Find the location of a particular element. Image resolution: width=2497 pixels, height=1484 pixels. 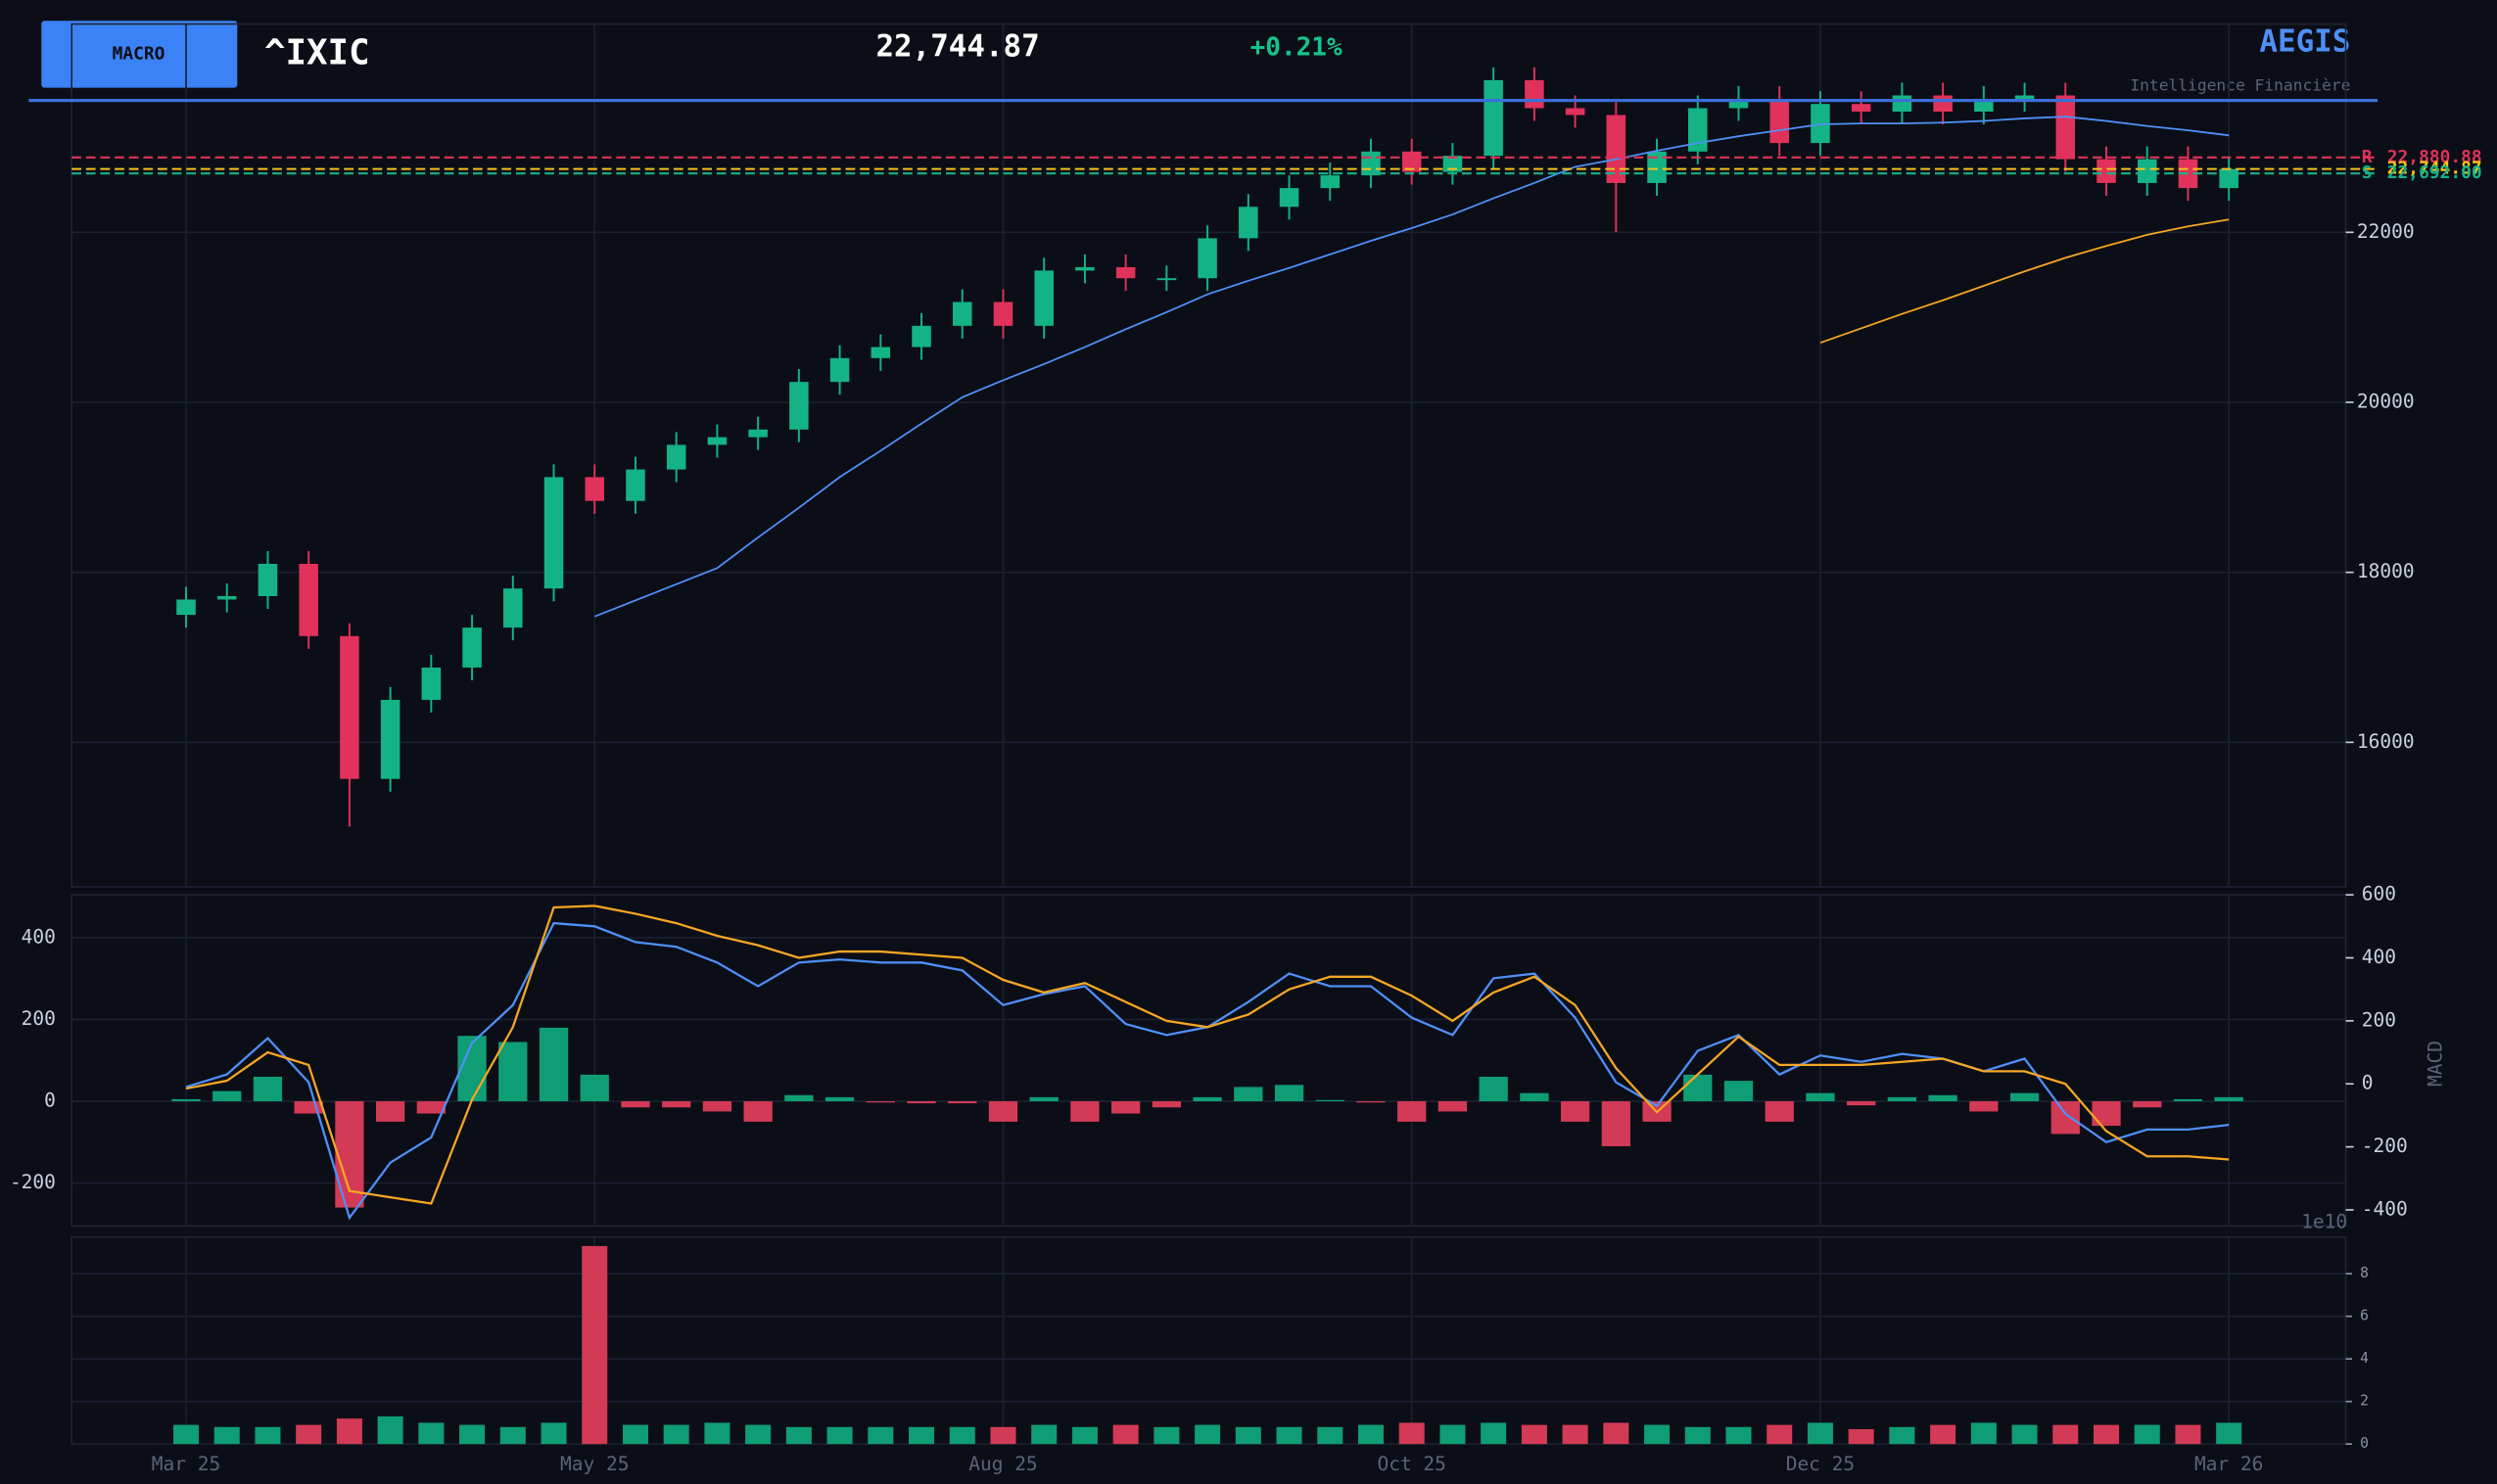

y-tick-label: 200 is located at coordinates (39, 1018).